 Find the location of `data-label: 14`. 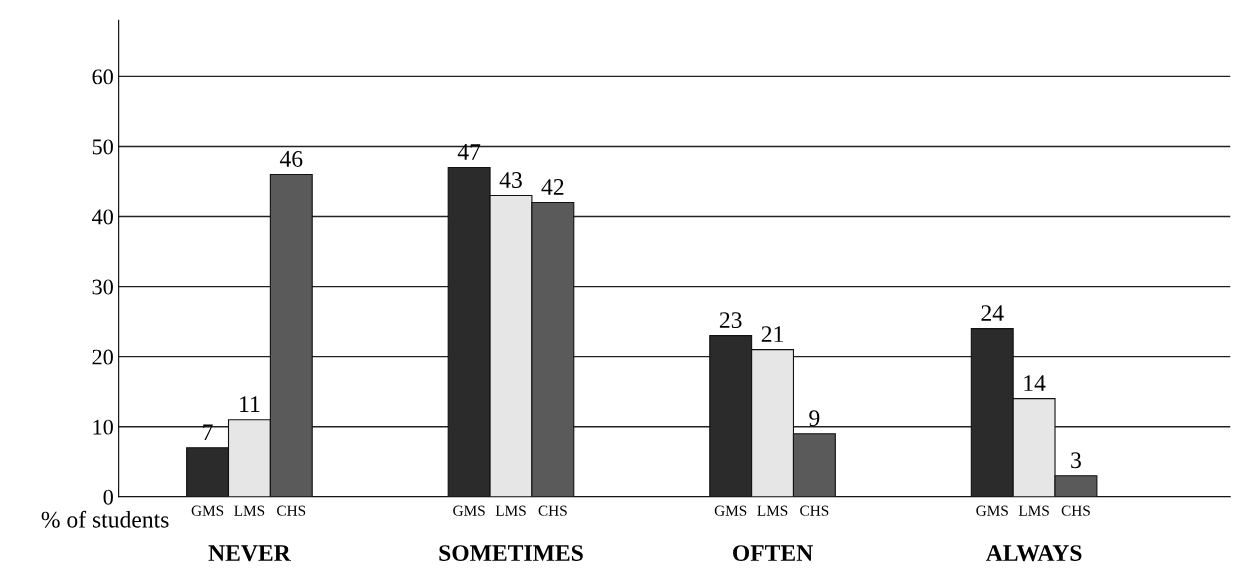

data-label: 14 is located at coordinates (1035, 383).